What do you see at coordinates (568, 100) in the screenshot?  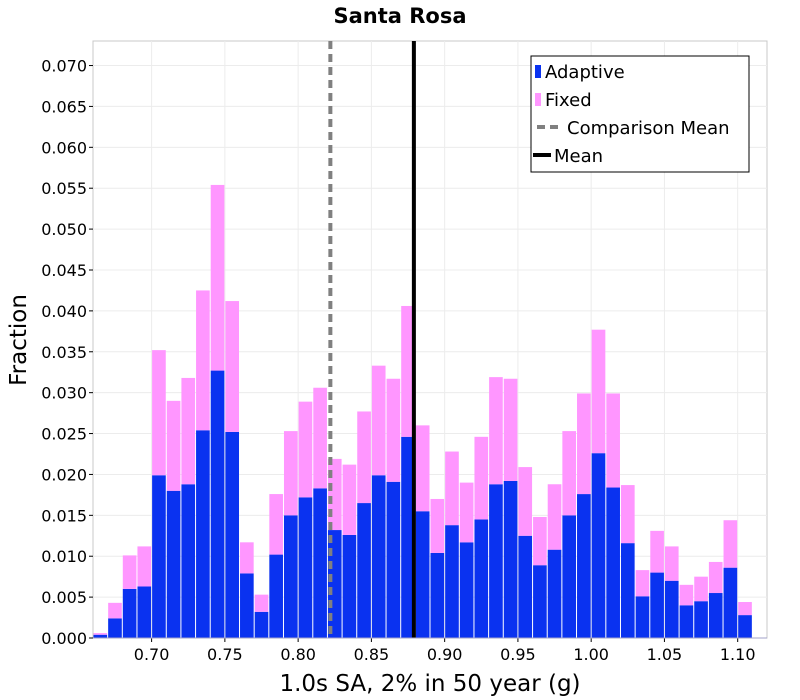 I see `legend-label-fixed: Fixed` at bounding box center [568, 100].